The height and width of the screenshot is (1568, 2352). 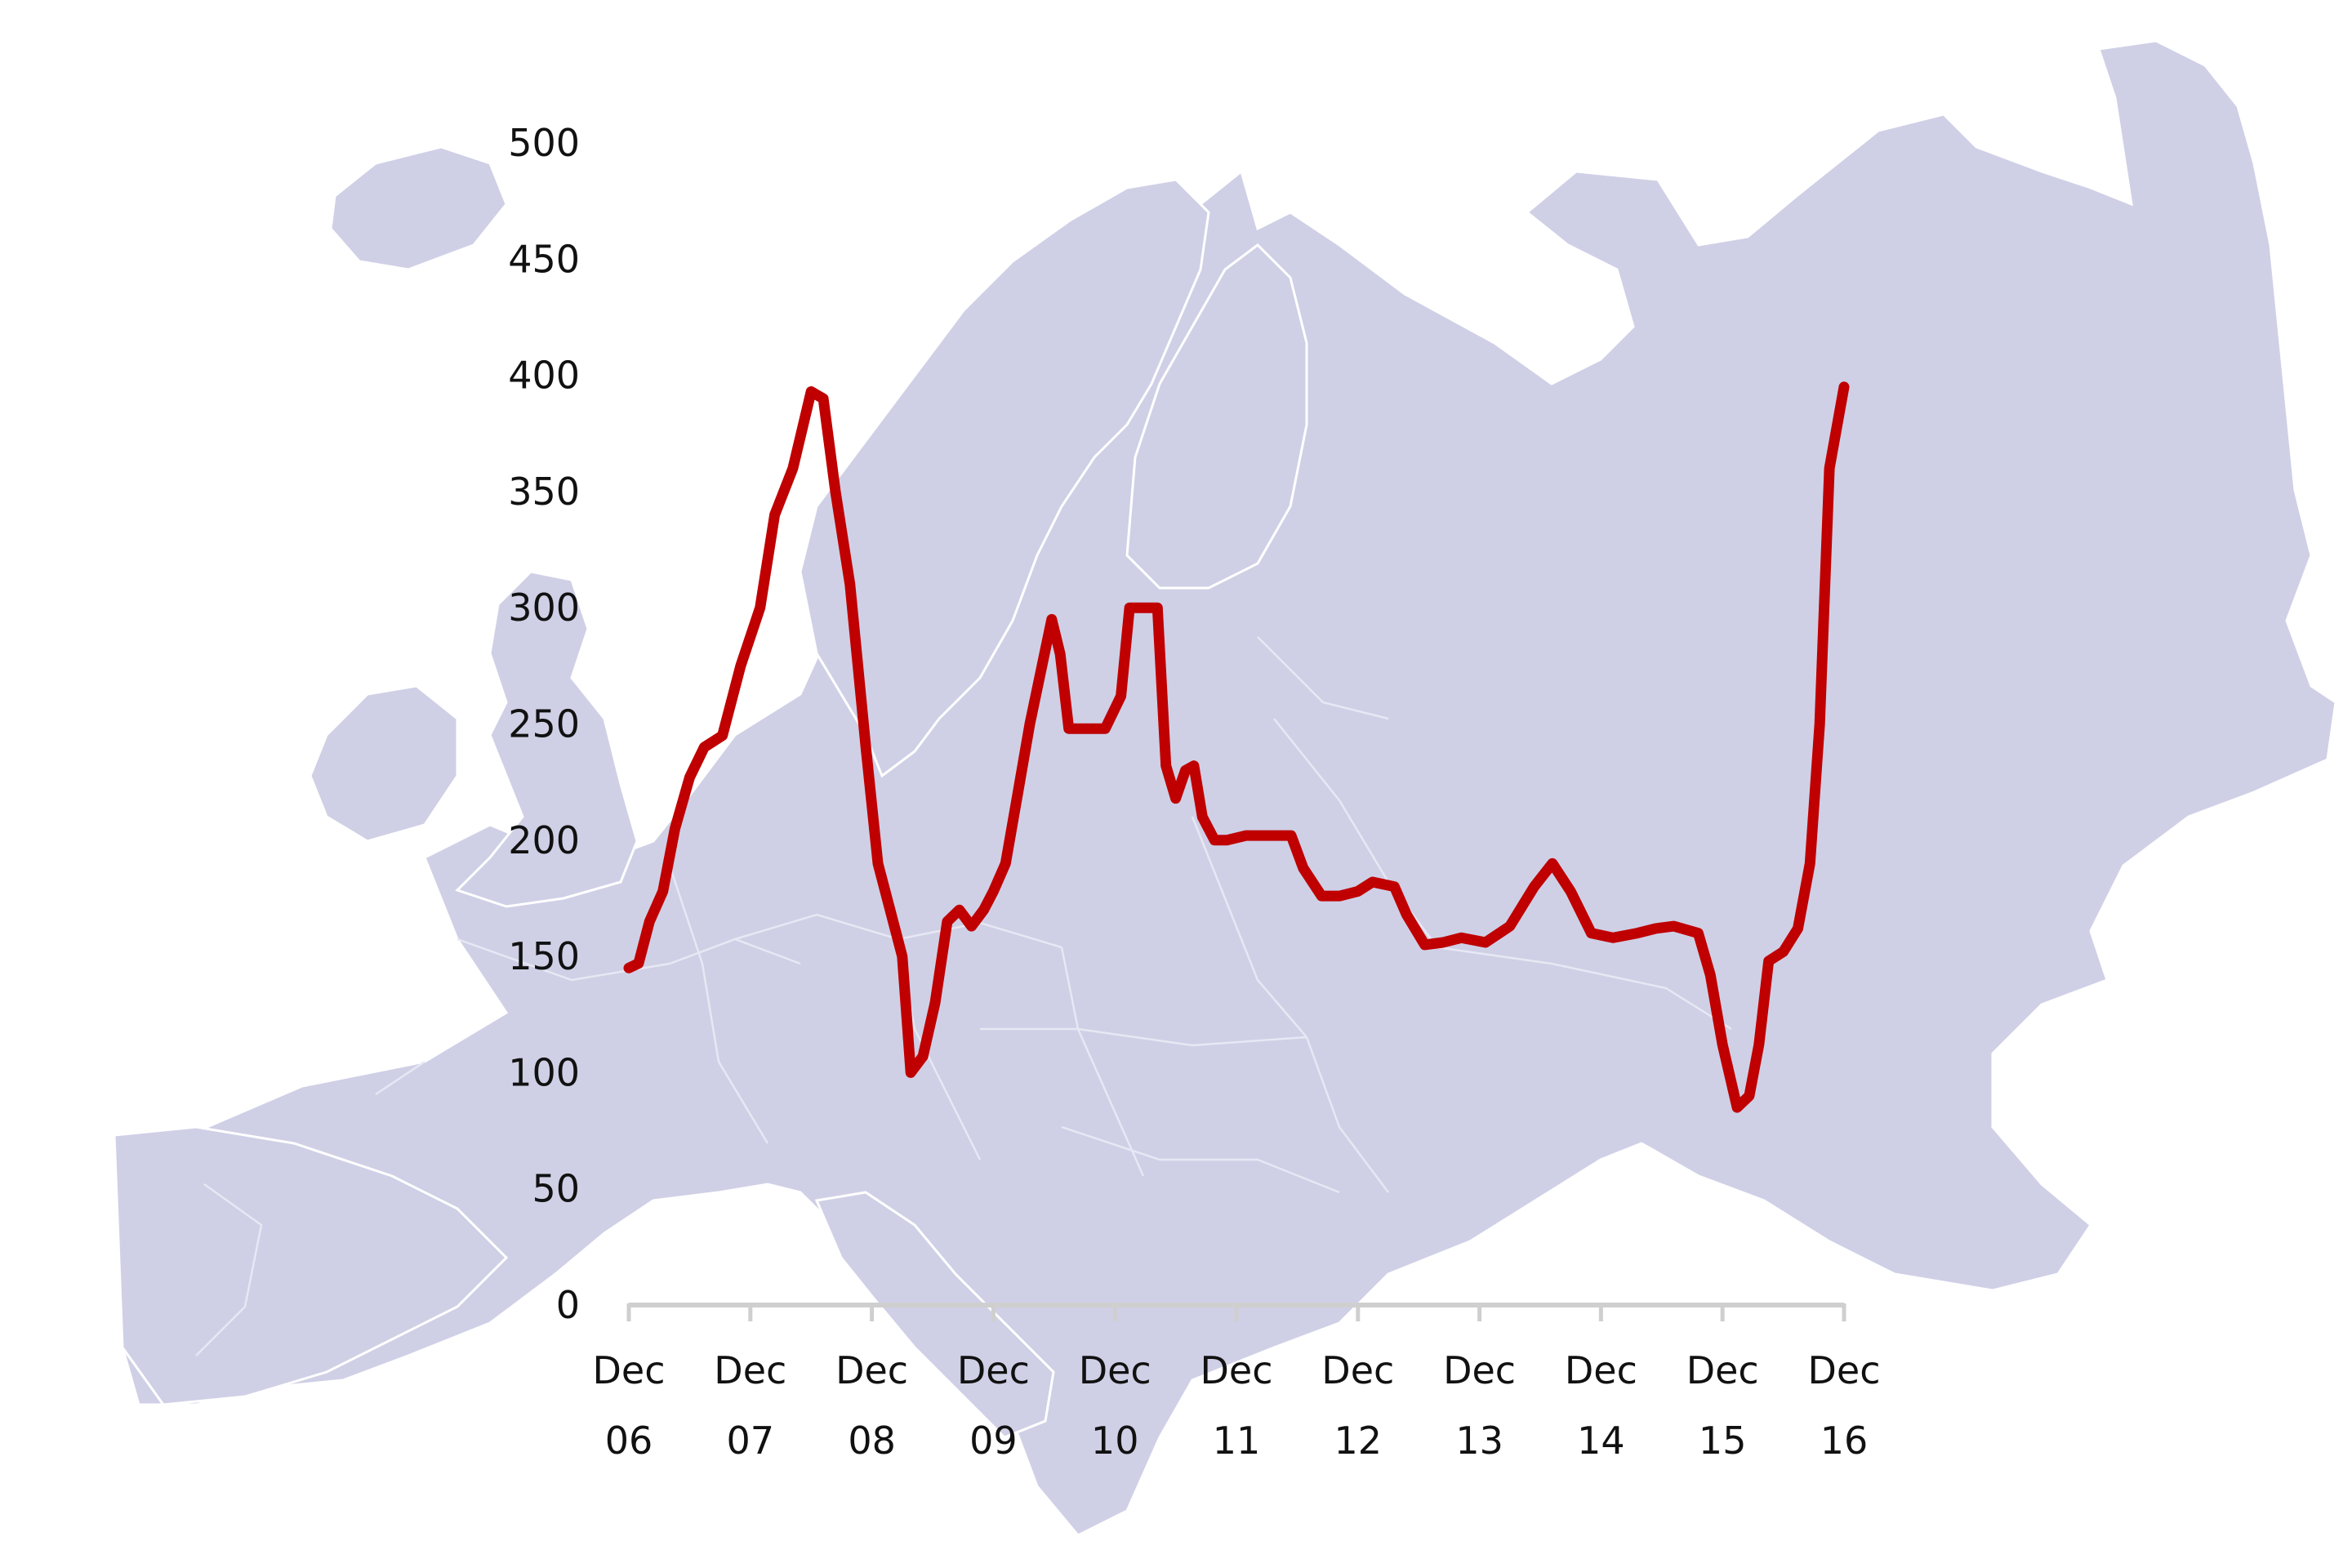 I want to click on y-axis: 0 50 100 150 200 250 300 350 400 450 500, so click(x=544, y=724).